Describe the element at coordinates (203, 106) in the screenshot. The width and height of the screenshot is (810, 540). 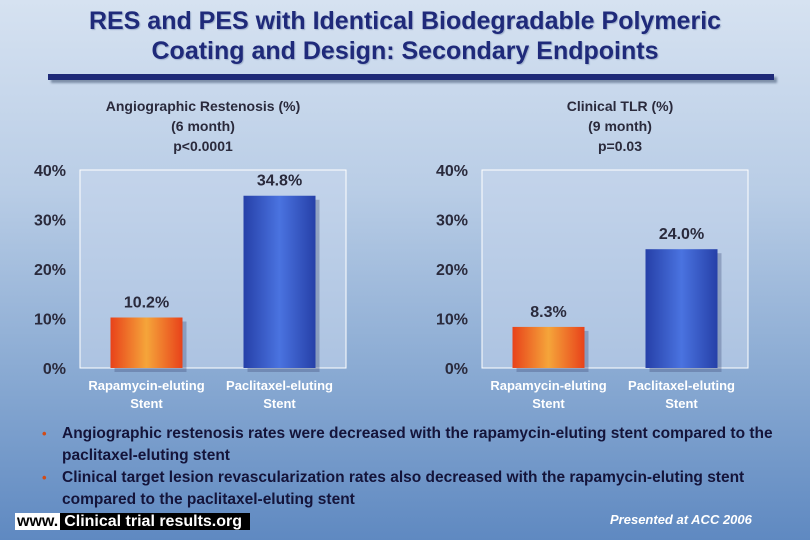
I see `chart-1-title-line1: Angiographic Restenosis (%)` at that location.